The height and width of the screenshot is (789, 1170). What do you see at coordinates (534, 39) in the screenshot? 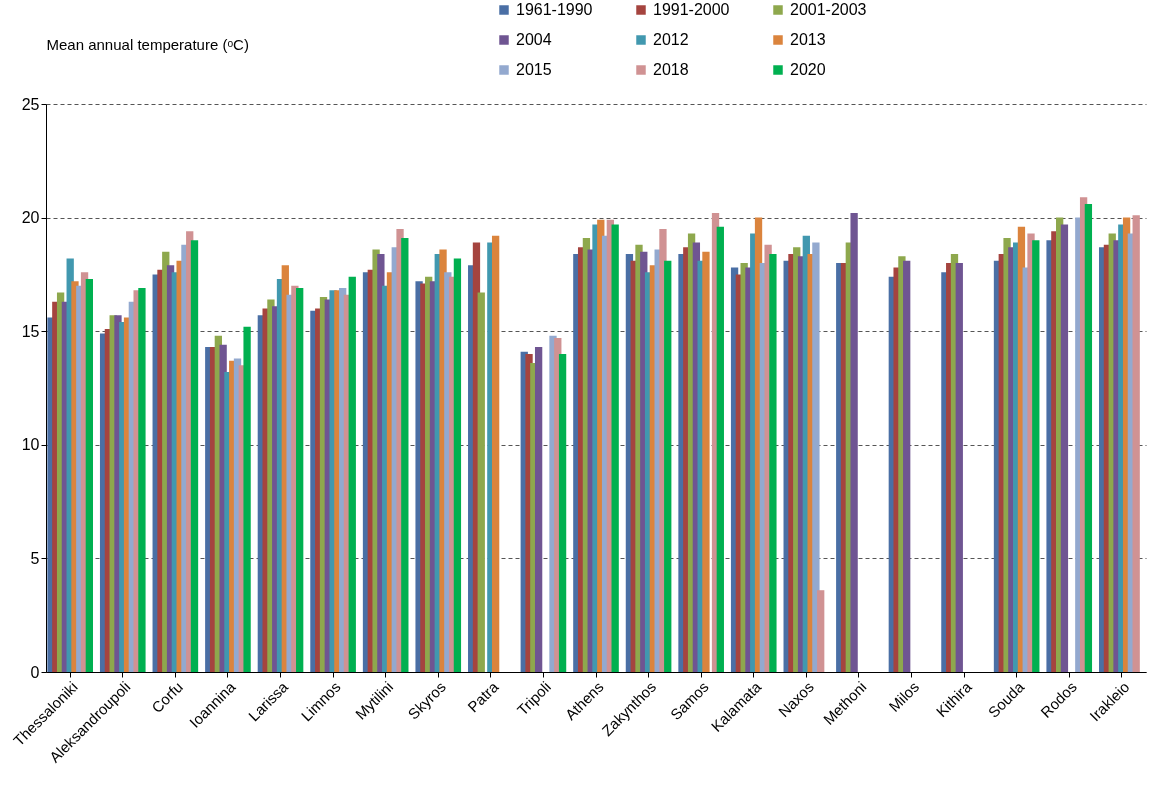
I see `legend-label: 2004` at bounding box center [534, 39].